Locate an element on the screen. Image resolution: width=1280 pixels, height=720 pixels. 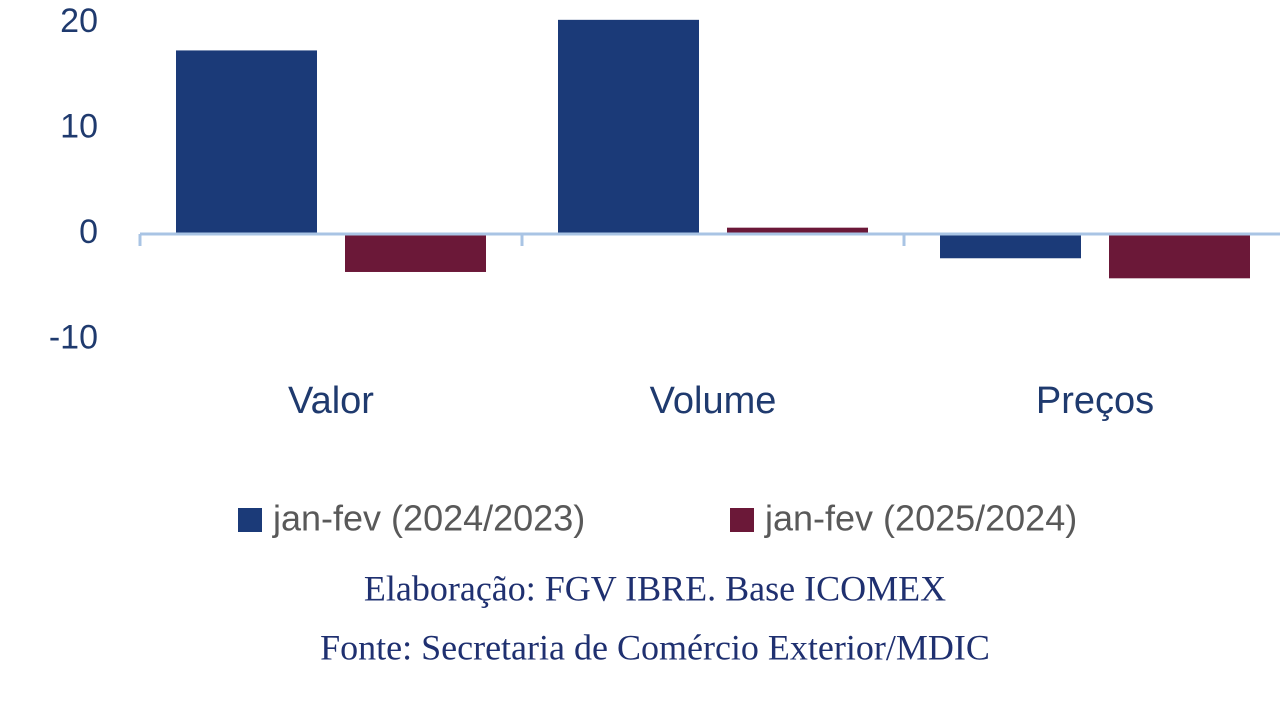
y-tick-label: 20 is located at coordinates (79, 21).